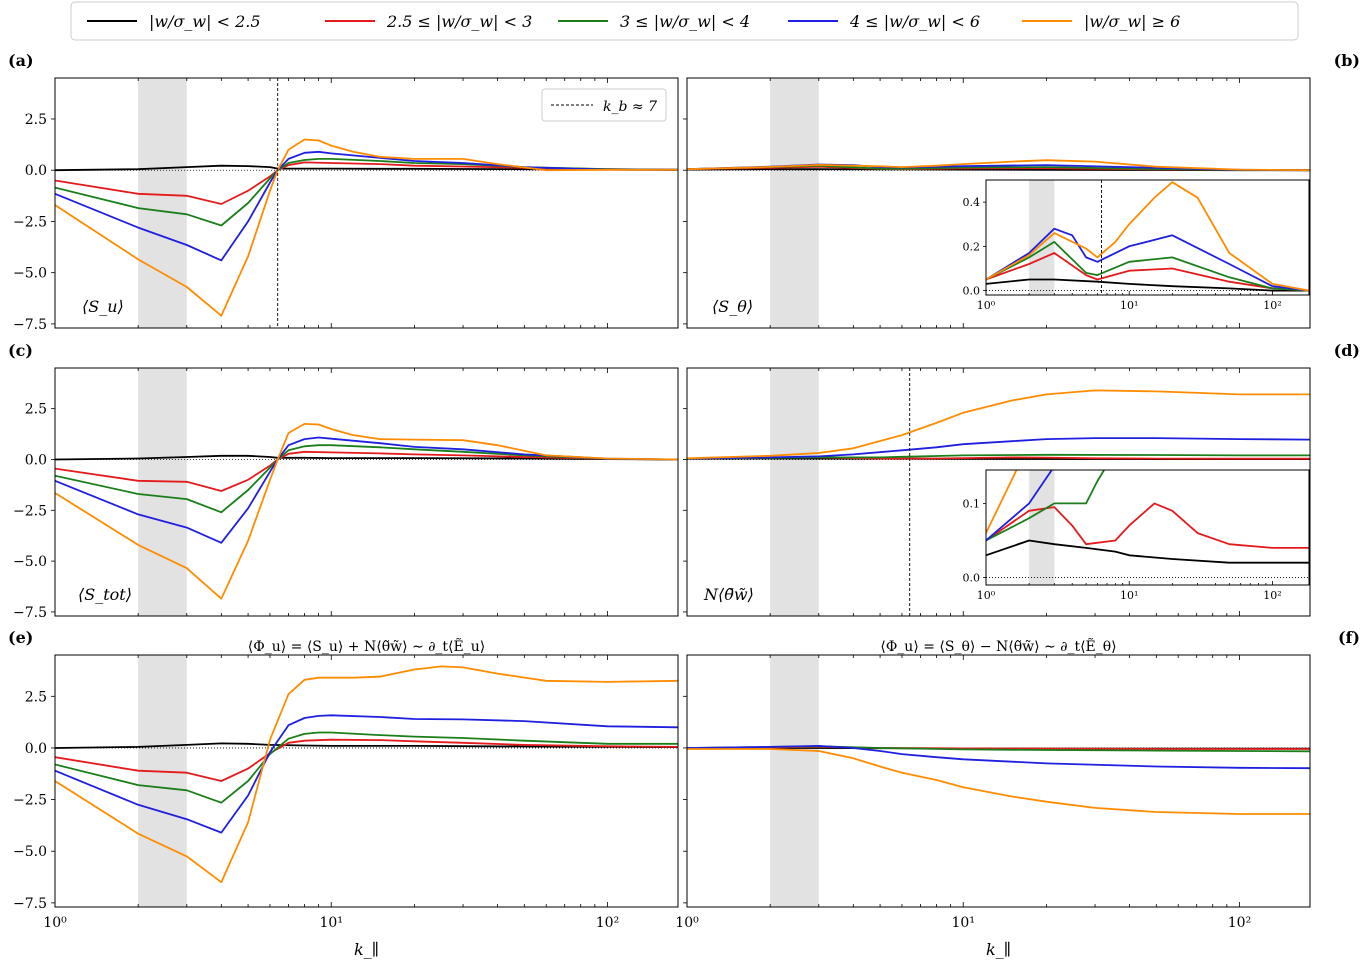 The height and width of the screenshot is (966, 1367). I want to click on panel-letter: (e), so click(20, 637).